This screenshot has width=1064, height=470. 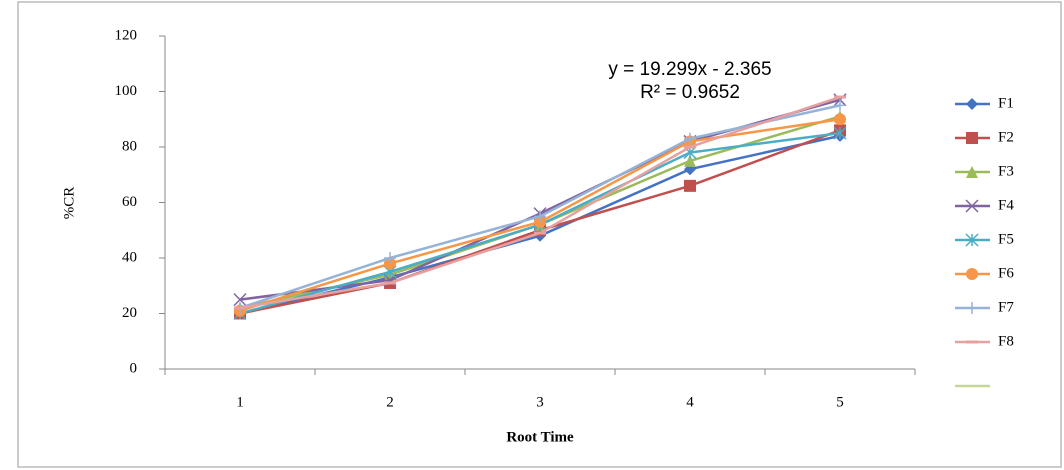 I want to click on y-axis-label: %CR, so click(x=69, y=203).